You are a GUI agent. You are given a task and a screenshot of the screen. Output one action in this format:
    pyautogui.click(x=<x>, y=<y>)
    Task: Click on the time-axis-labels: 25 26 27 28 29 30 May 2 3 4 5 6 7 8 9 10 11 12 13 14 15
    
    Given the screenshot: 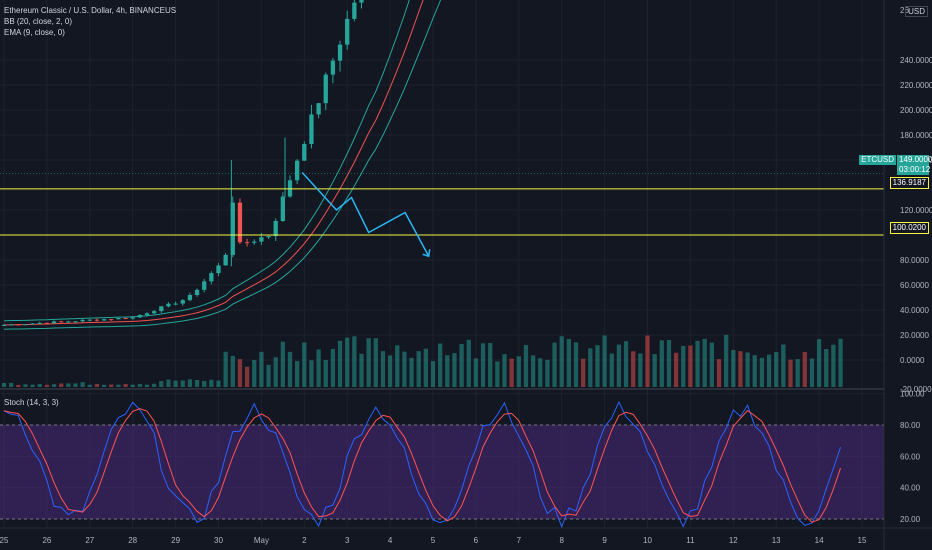 What is the action you would take?
    pyautogui.click(x=433, y=540)
    